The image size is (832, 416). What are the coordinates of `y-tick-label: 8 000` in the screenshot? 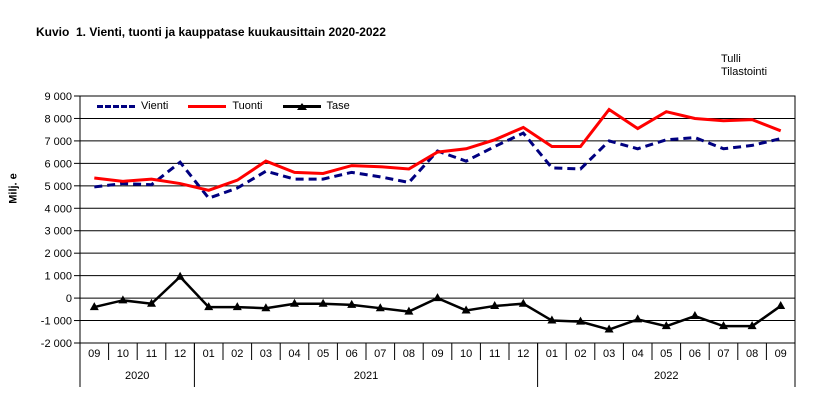 It's located at (58, 119).